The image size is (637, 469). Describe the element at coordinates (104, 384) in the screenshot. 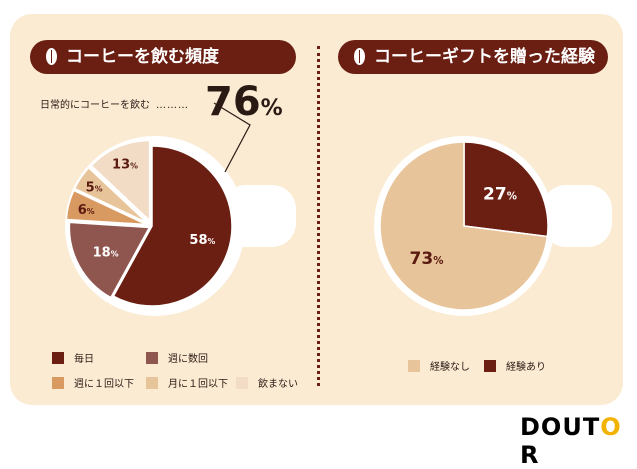

I see `legend-label: 週に１回以下` at that location.